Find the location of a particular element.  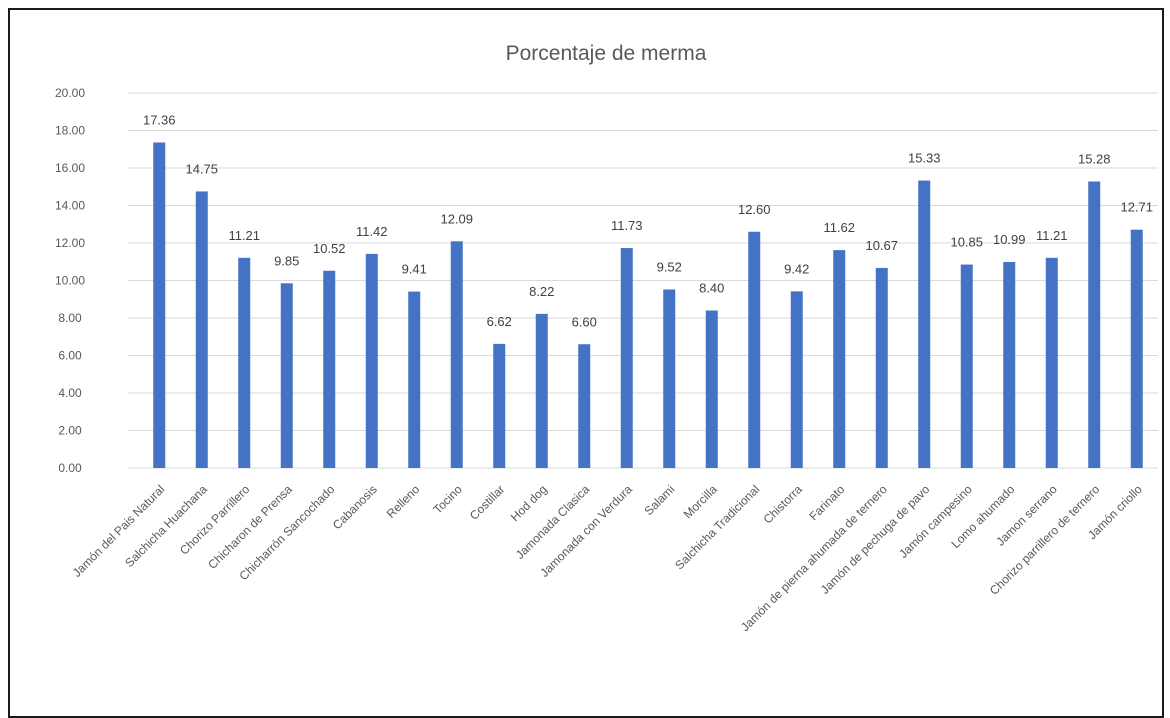

data-label: 15.28 is located at coordinates (1094, 159).